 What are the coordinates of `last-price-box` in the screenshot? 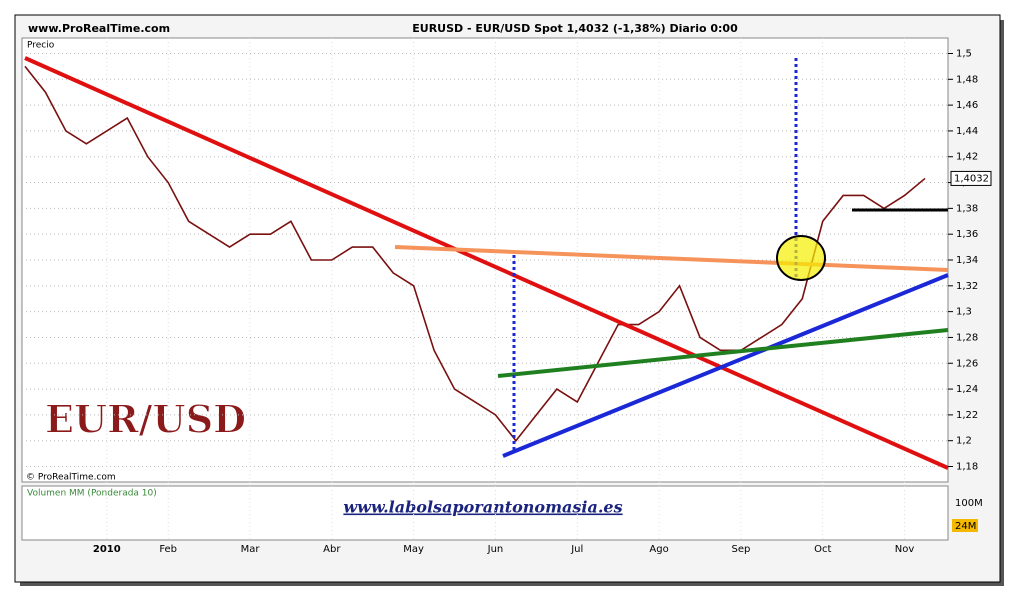 It's located at (971, 178).